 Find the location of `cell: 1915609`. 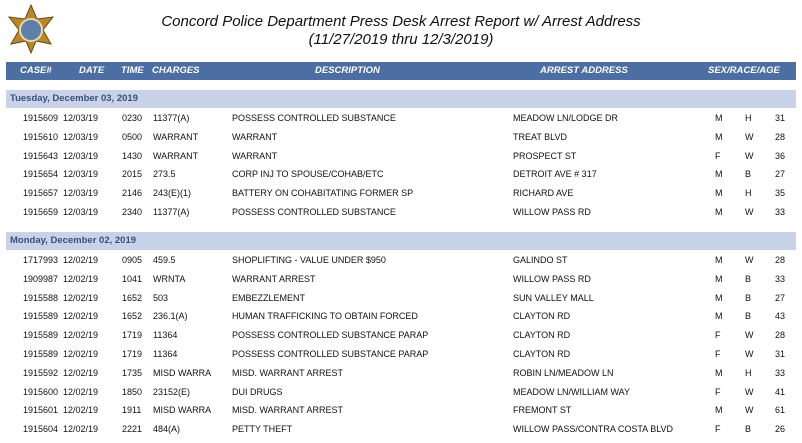

cell: 1915609 is located at coordinates (40, 118).